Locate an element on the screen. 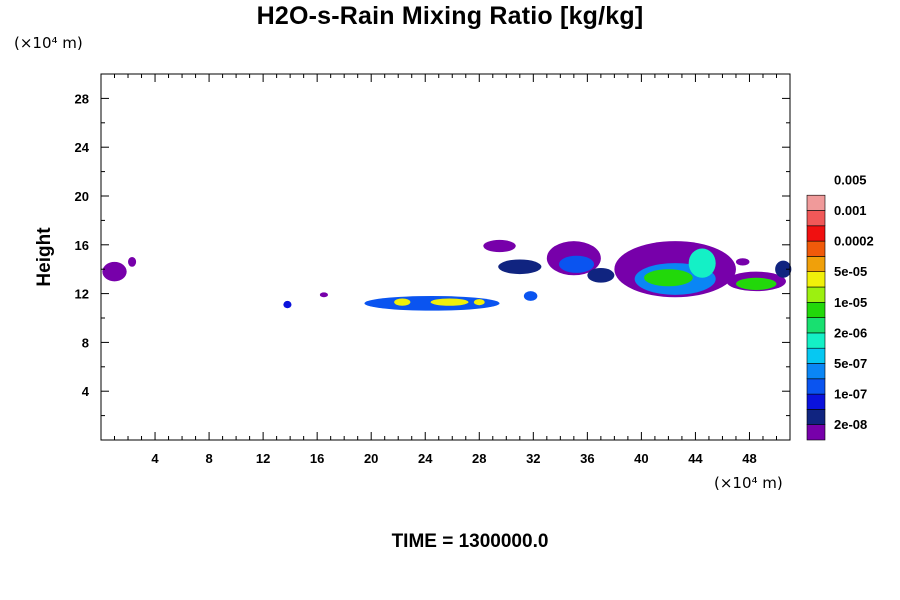 The image size is (900, 600). y-tick-label: 28 is located at coordinates (82, 98).